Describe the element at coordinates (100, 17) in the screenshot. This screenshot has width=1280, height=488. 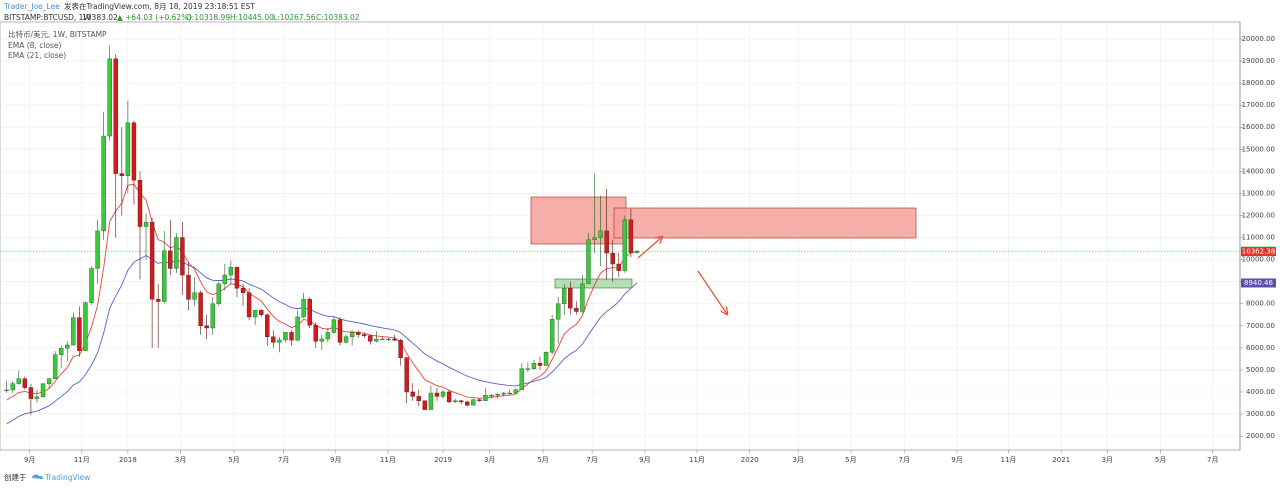
I see `last-price: 10383.02` at that location.